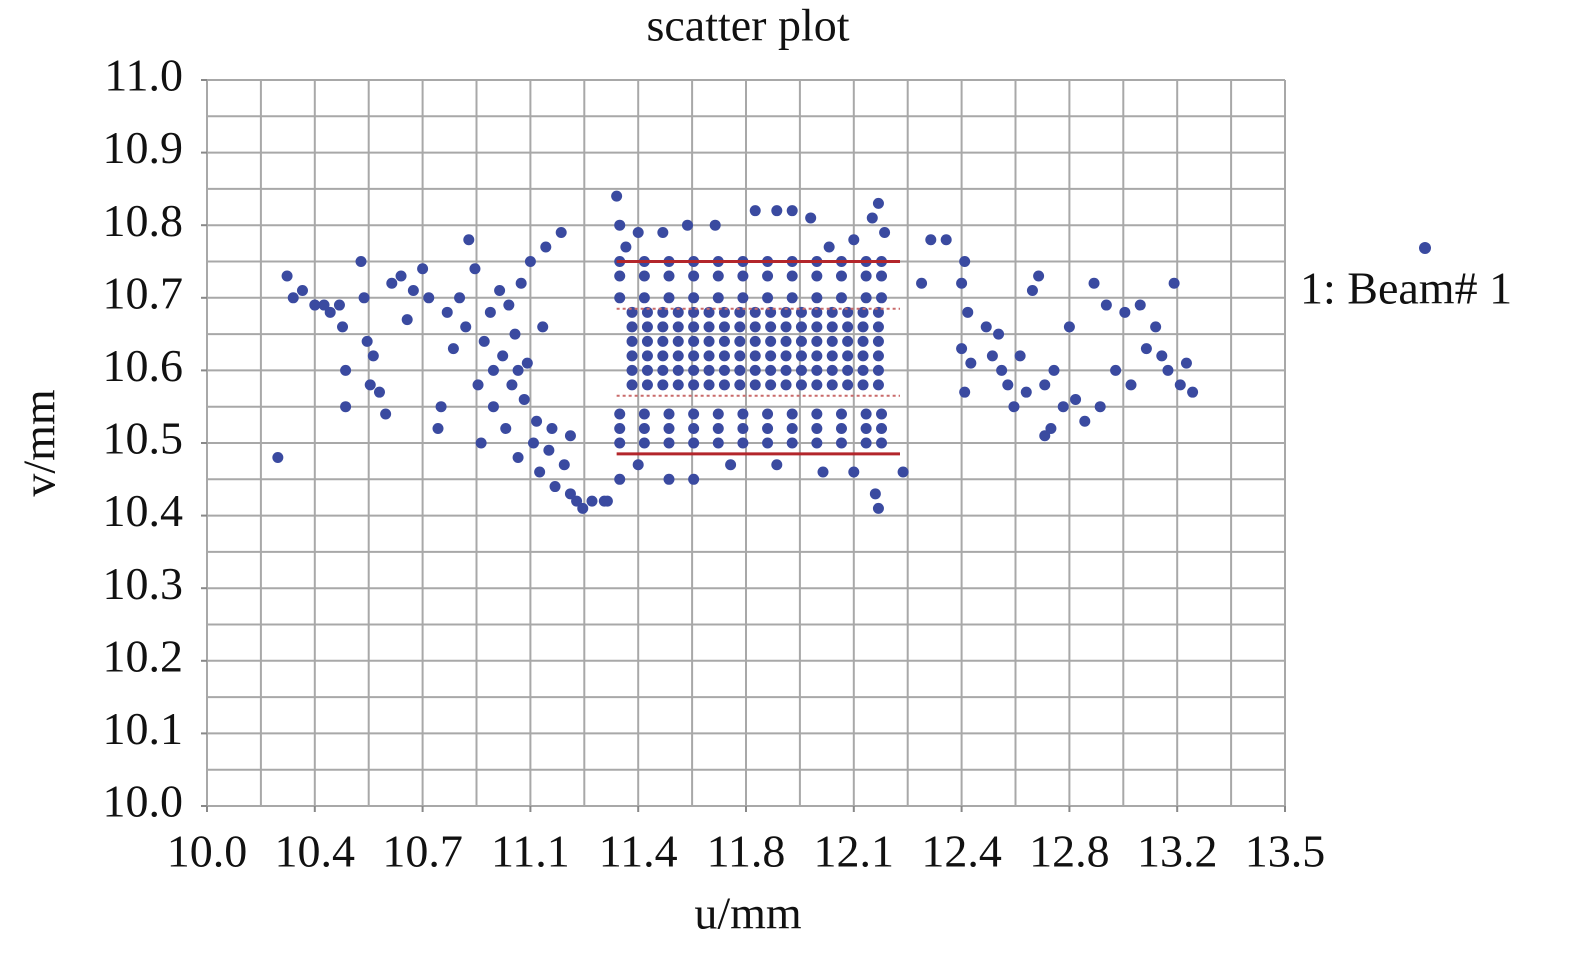 This screenshot has width=1575, height=956. Describe the element at coordinates (422, 851) in the screenshot. I see `x-tick-label: 10.7` at that location.